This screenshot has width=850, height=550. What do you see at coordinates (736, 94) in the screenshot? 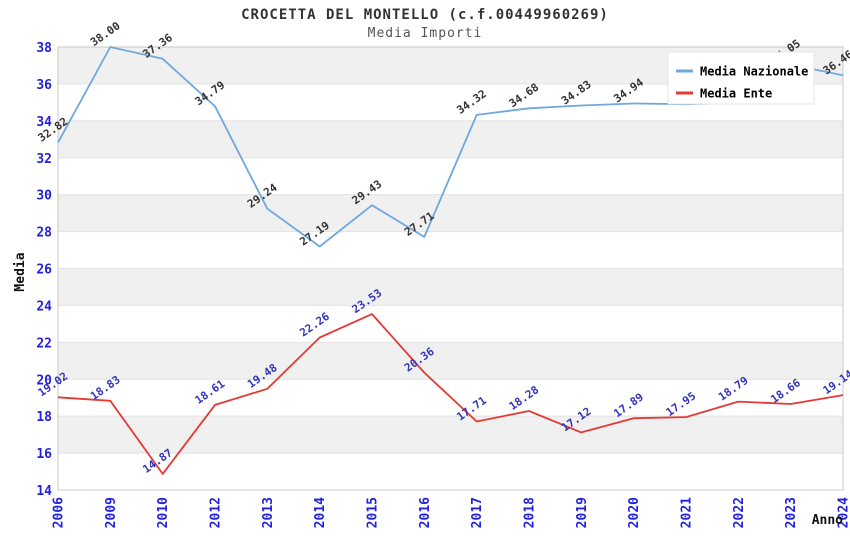
I see `legend-label: Media Ente` at bounding box center [736, 94].